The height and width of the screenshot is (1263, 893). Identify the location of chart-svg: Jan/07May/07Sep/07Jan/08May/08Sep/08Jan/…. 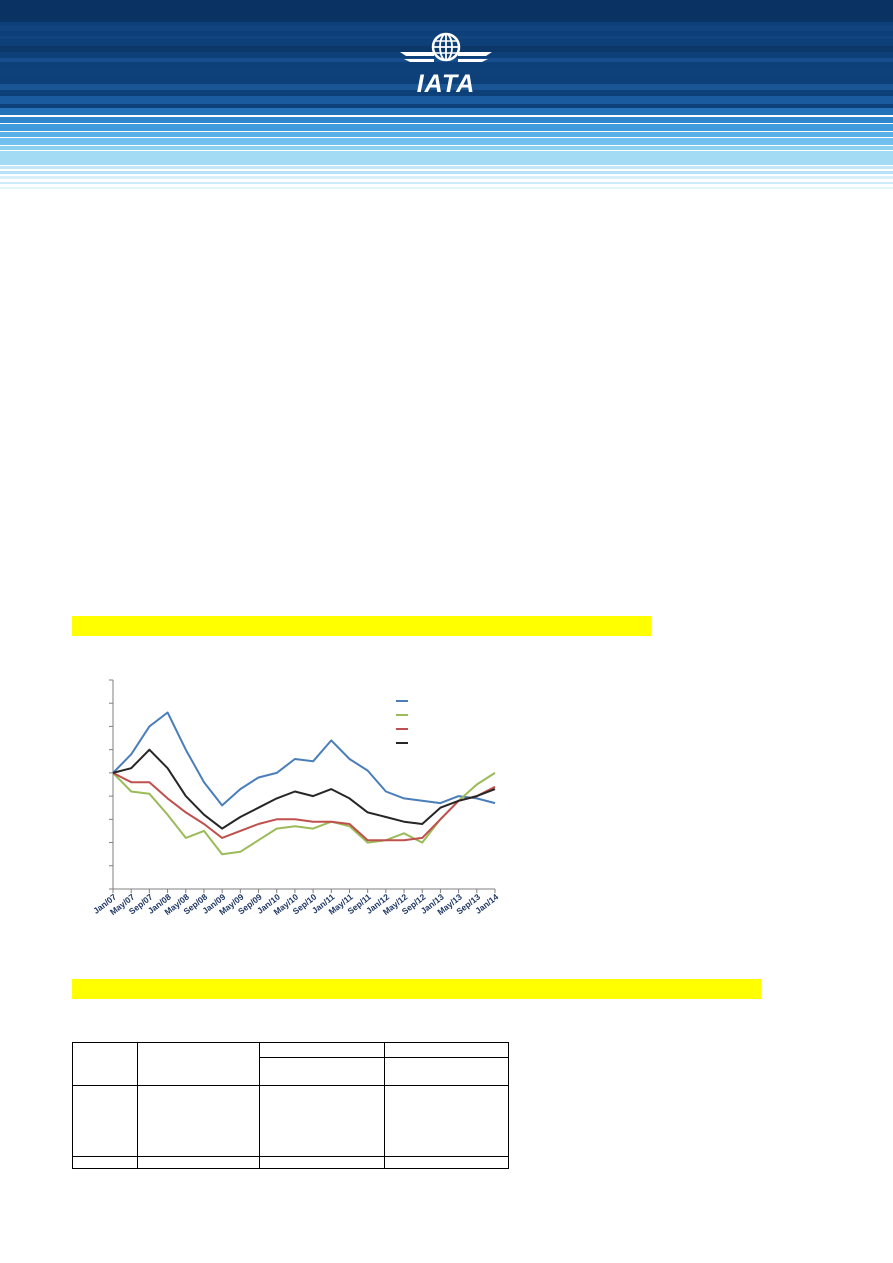
(295, 798).